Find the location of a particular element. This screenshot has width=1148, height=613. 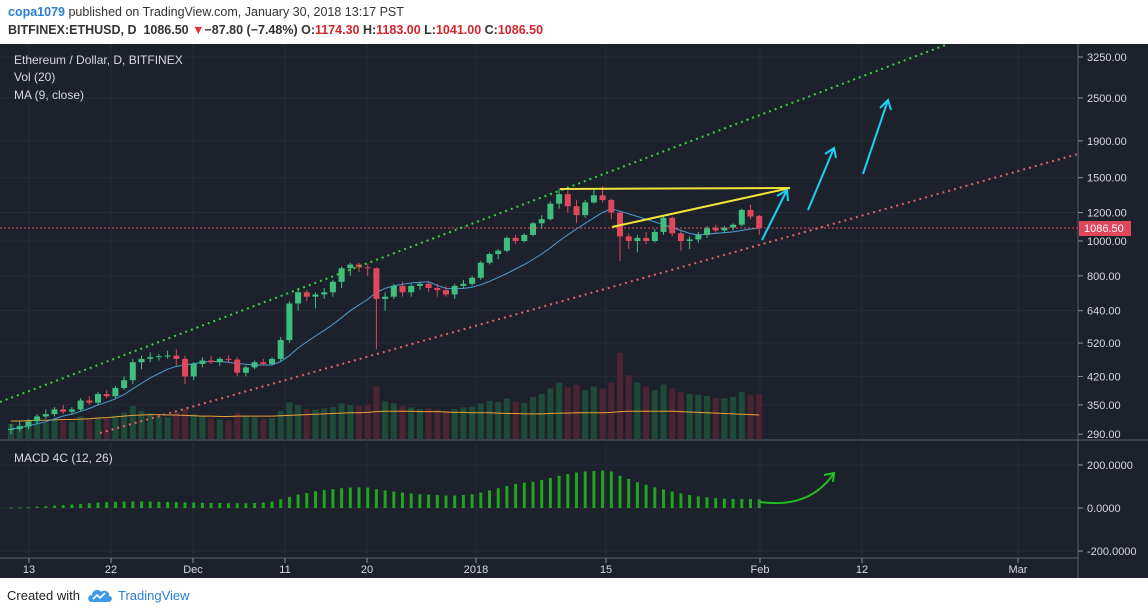

tradingview-link: TradingView is located at coordinates (154, 595).